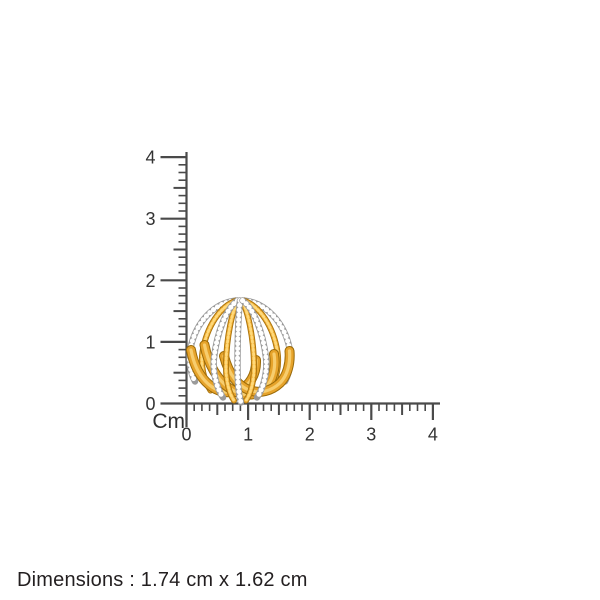  What do you see at coordinates (248, 435) in the screenshot?
I see `x-axis-tick-label: 1` at bounding box center [248, 435].